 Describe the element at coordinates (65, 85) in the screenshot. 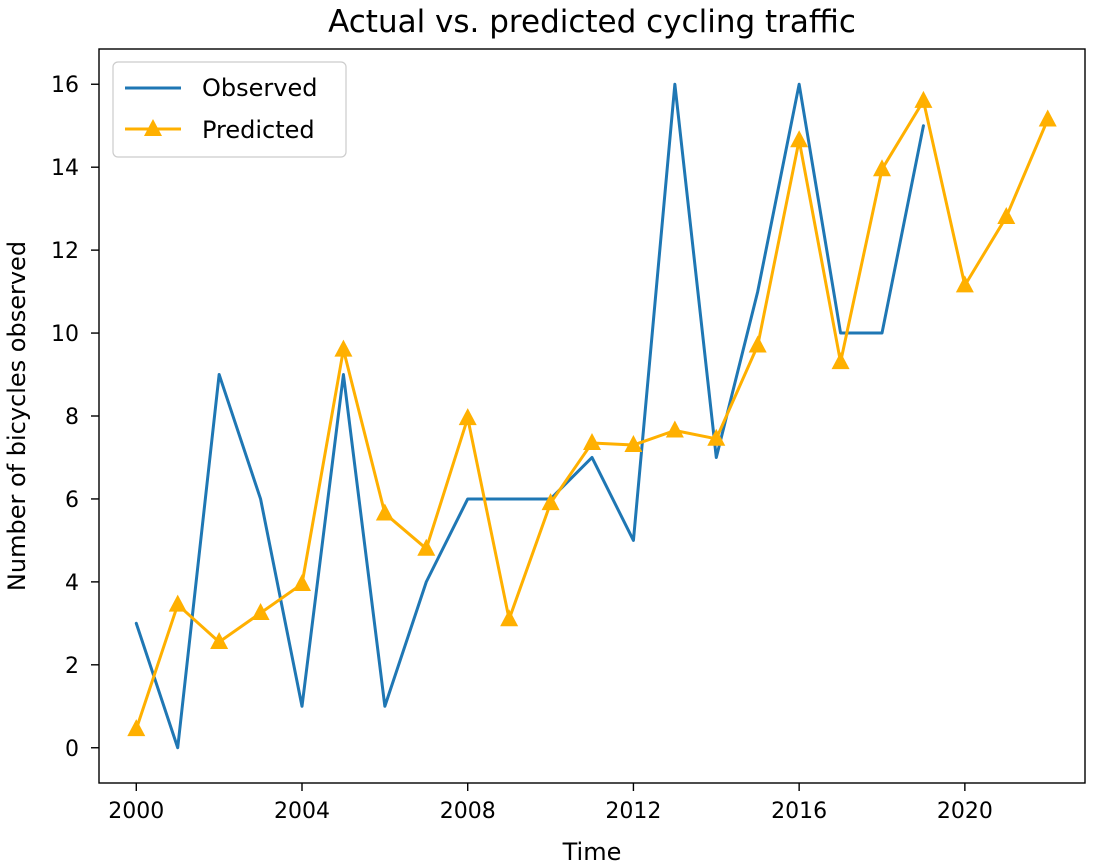

I see `y-tick-label: 16` at that location.